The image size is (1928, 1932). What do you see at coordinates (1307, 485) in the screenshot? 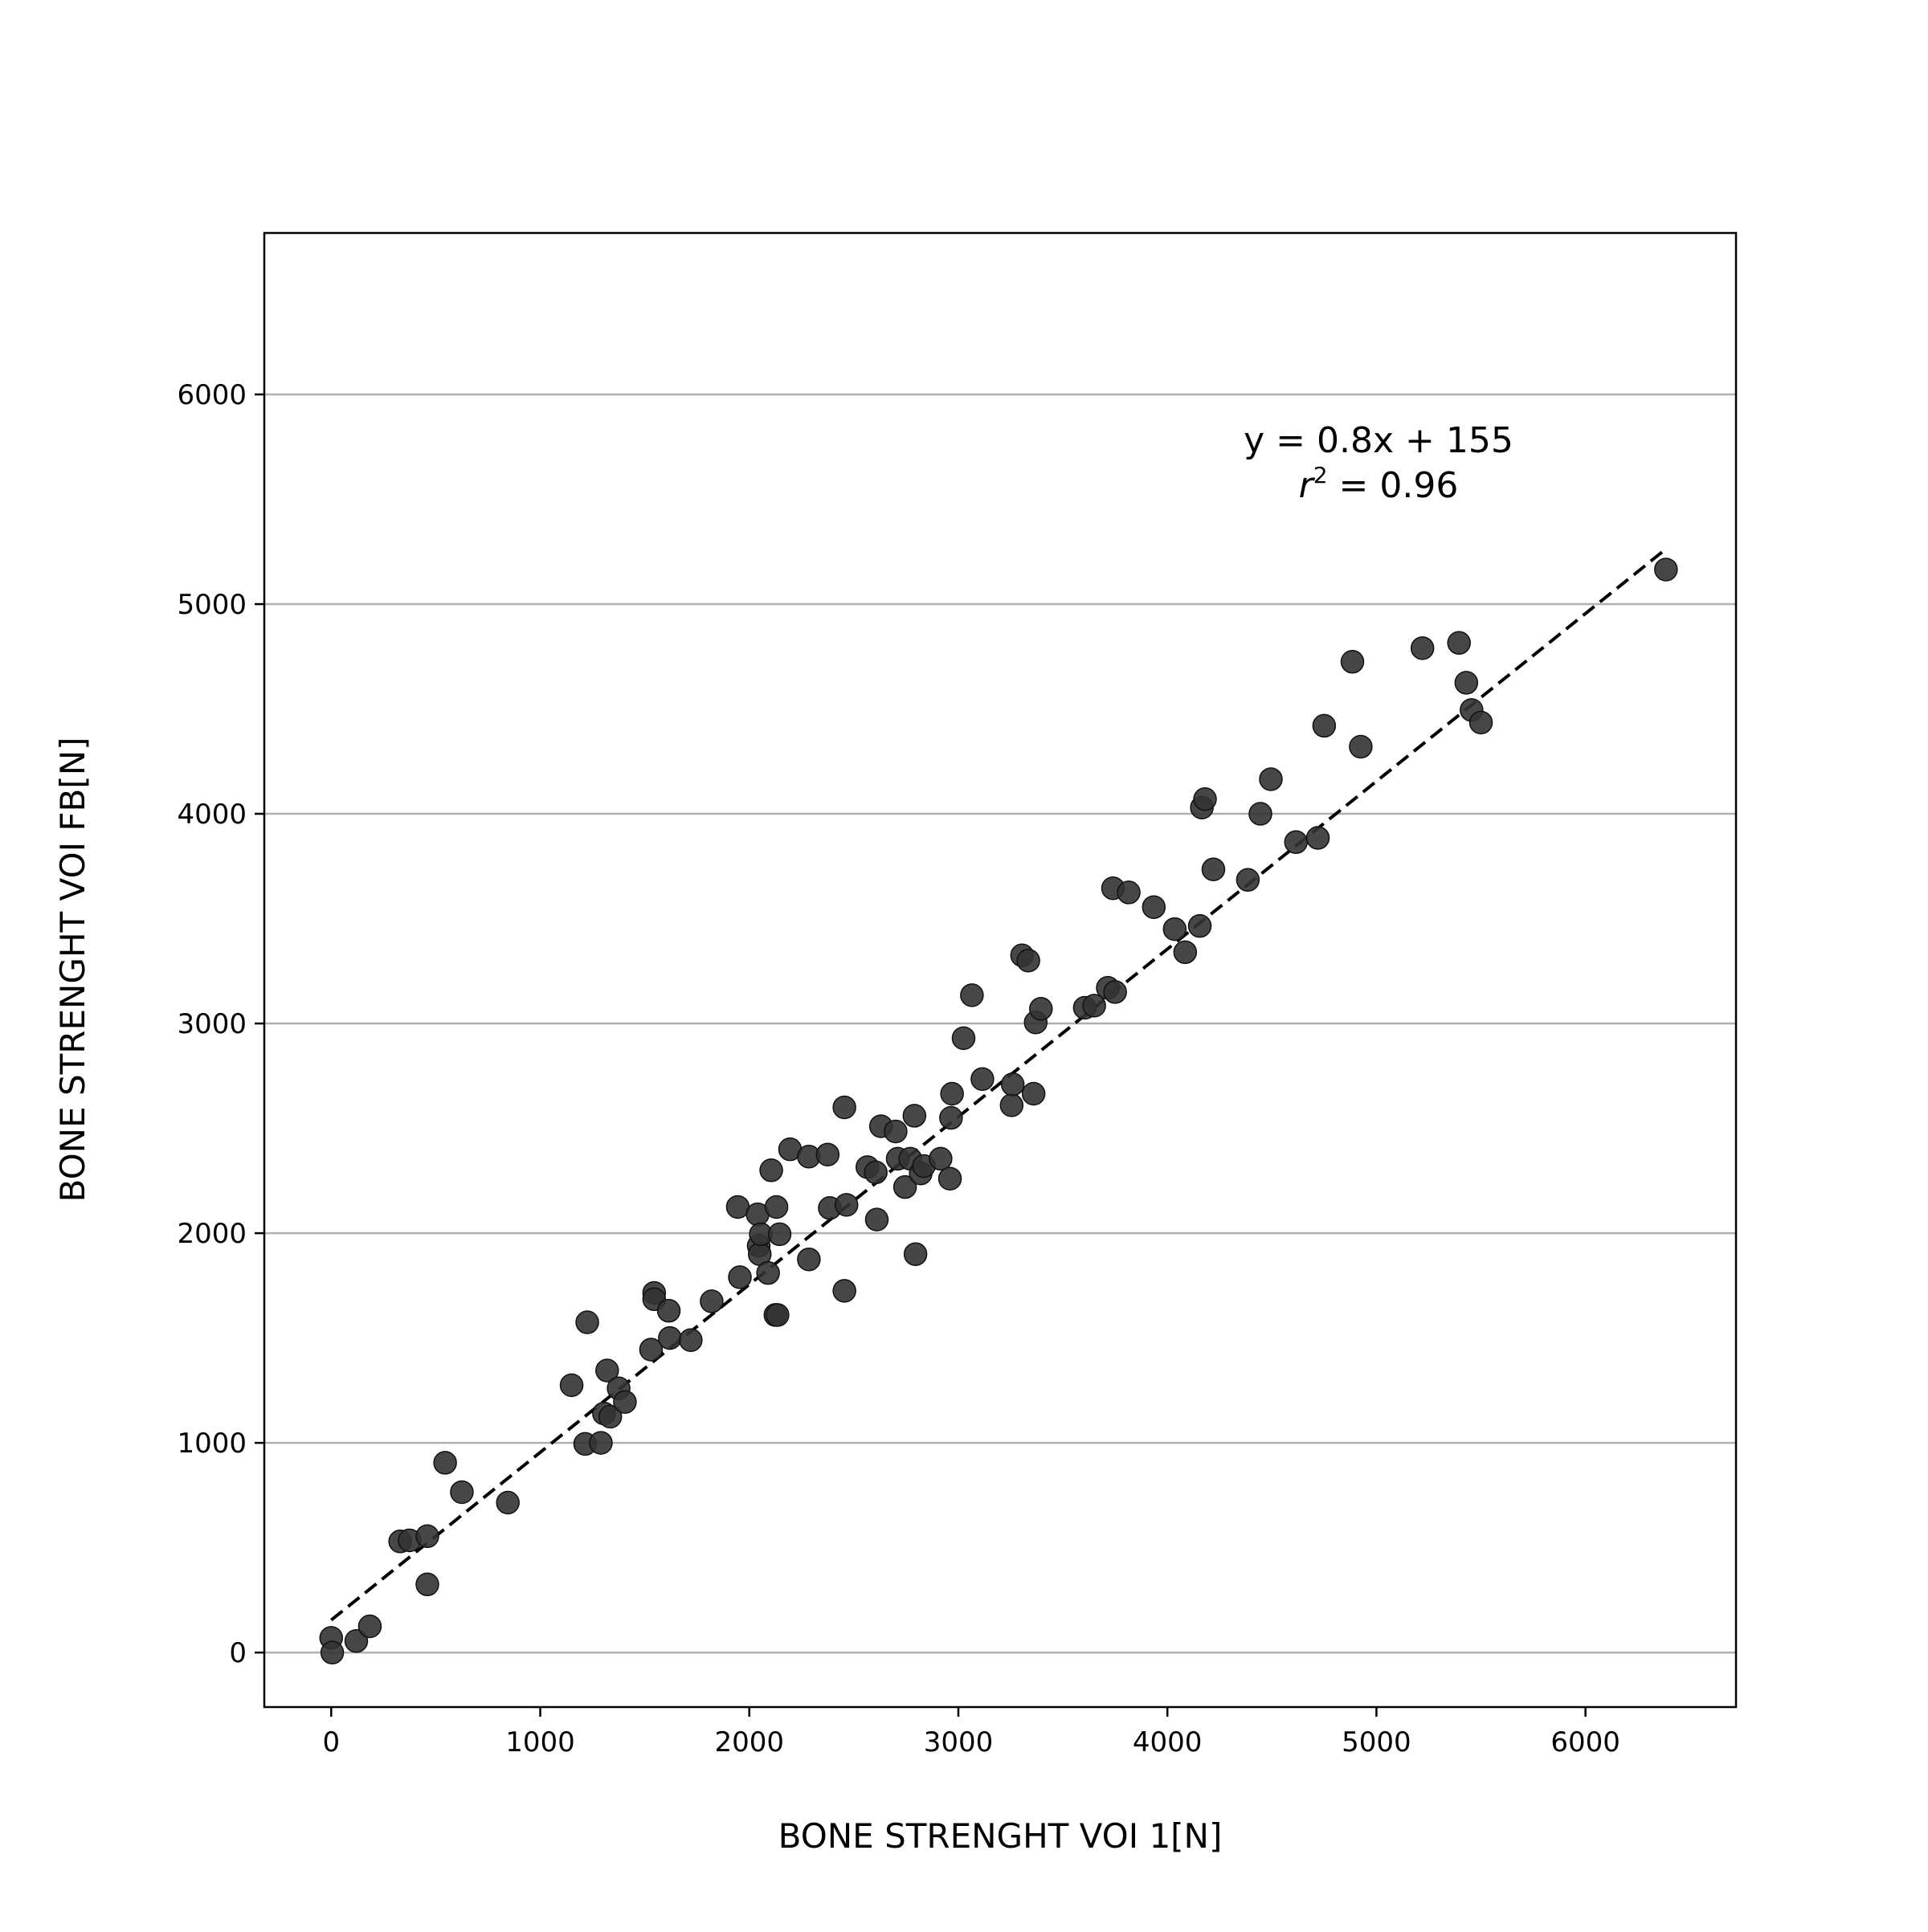
I see `r-symbol: r` at bounding box center [1307, 485].